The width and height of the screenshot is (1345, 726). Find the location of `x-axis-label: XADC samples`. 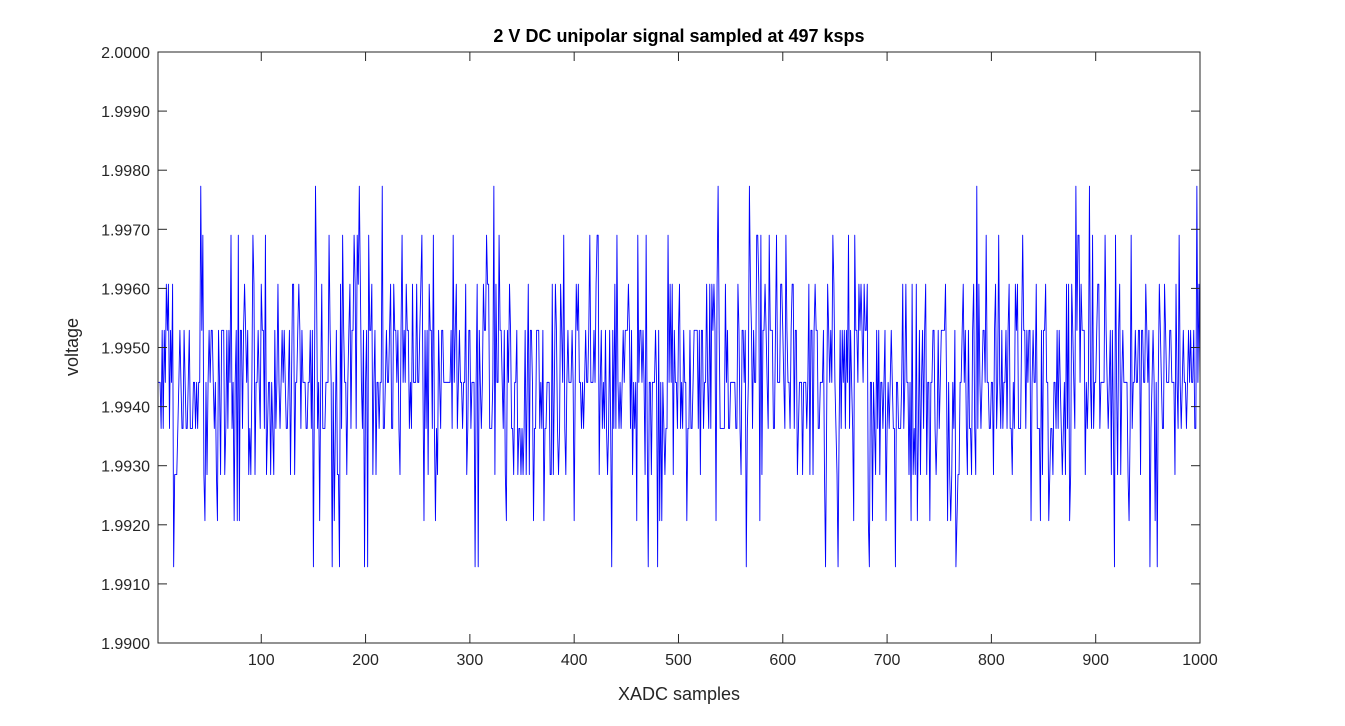

x-axis-label: XADC samples is located at coordinates (679, 694).